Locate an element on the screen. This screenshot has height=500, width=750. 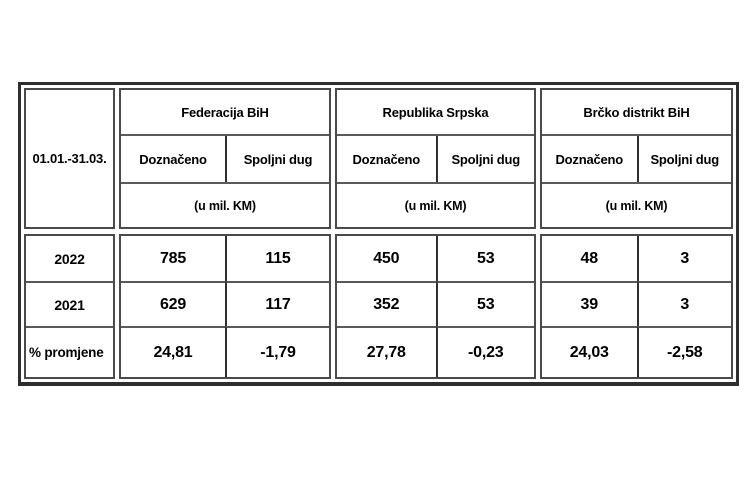
table-cell: 450 is located at coordinates (386, 258).